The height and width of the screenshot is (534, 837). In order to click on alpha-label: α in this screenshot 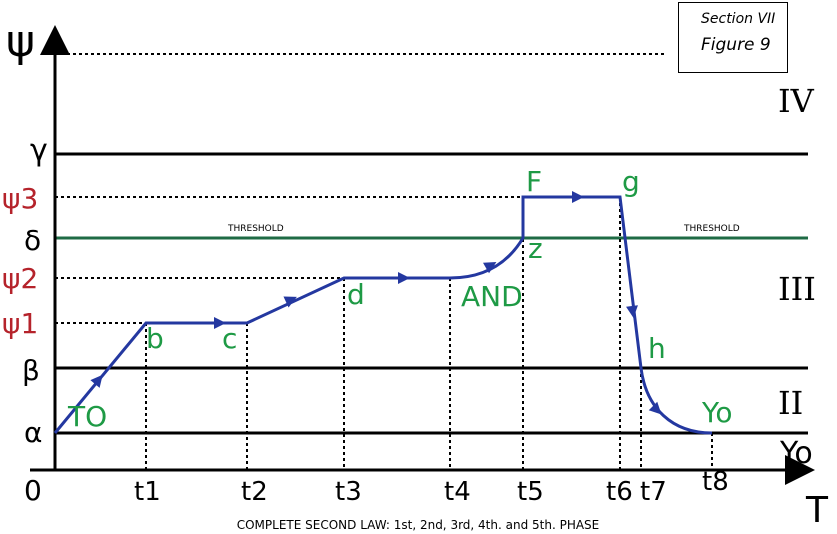, I will do `click(33, 432)`.